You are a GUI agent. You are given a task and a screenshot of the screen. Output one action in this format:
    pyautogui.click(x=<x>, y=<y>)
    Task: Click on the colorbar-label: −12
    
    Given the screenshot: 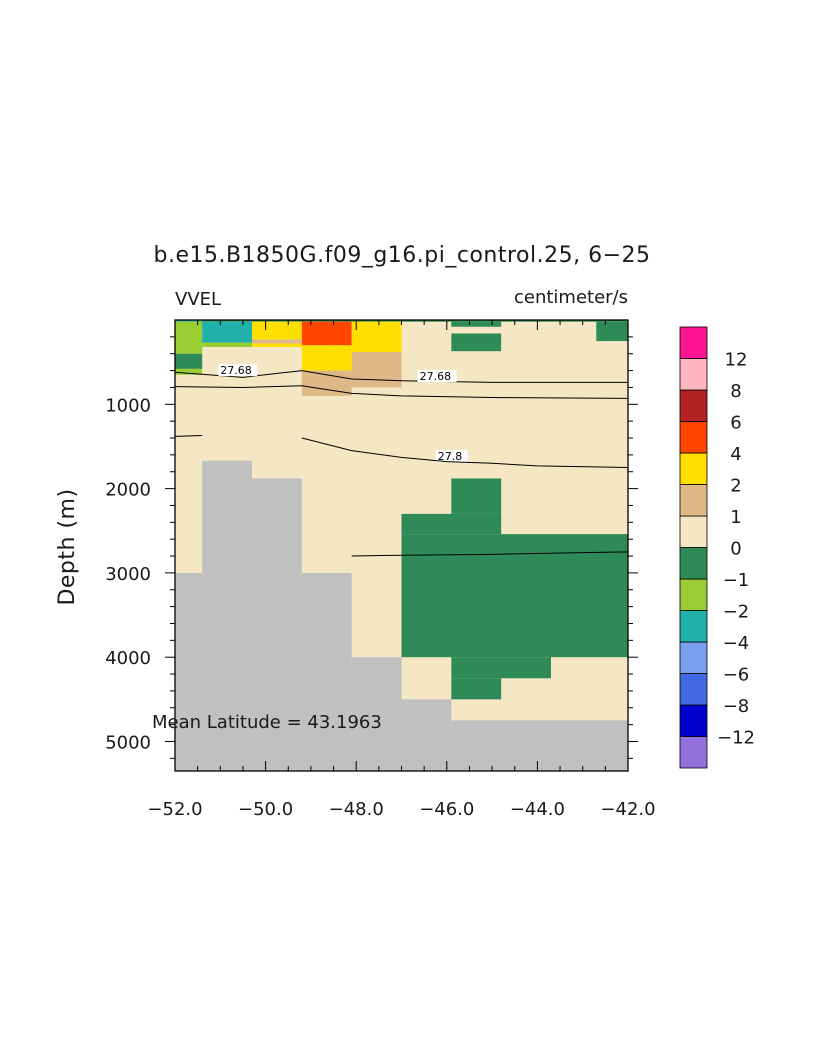 What is the action you would take?
    pyautogui.click(x=736, y=738)
    